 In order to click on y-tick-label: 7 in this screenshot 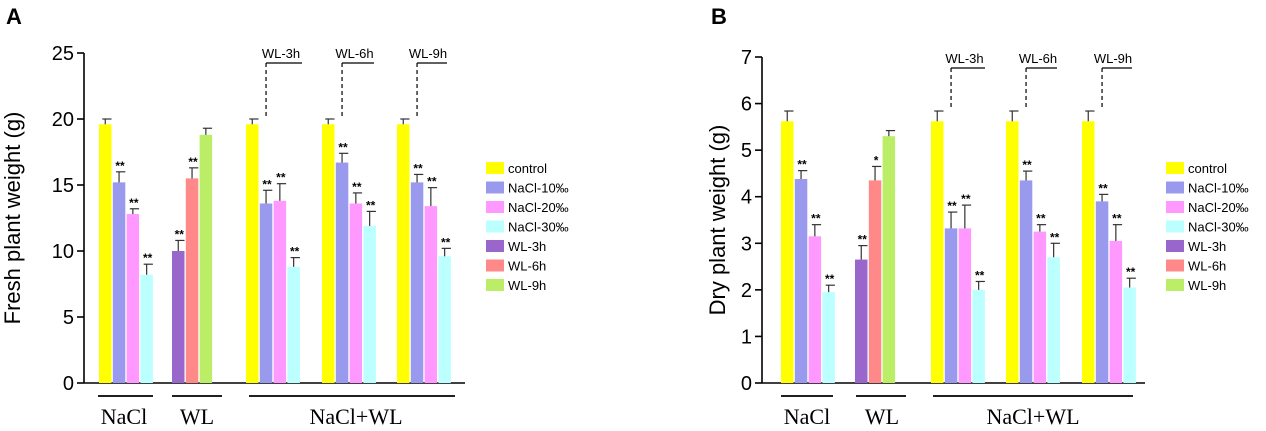, I will do `click(746, 58)`.